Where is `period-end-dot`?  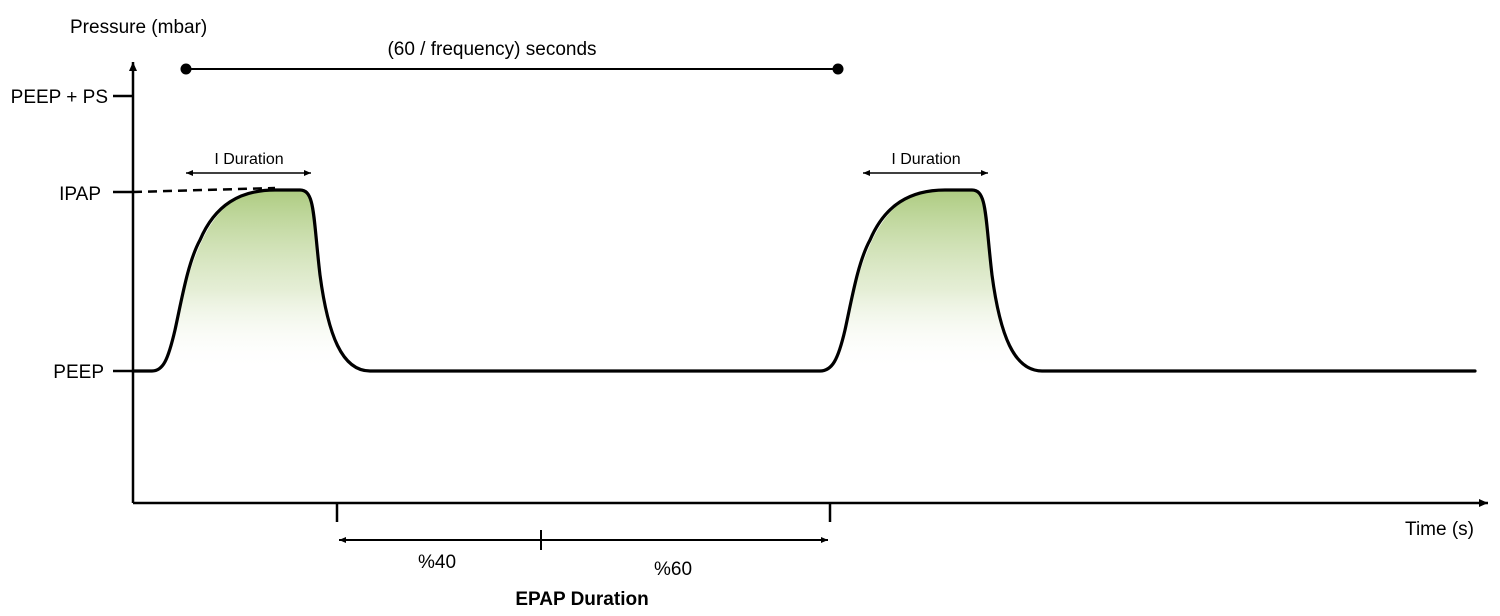
period-end-dot is located at coordinates (838, 69).